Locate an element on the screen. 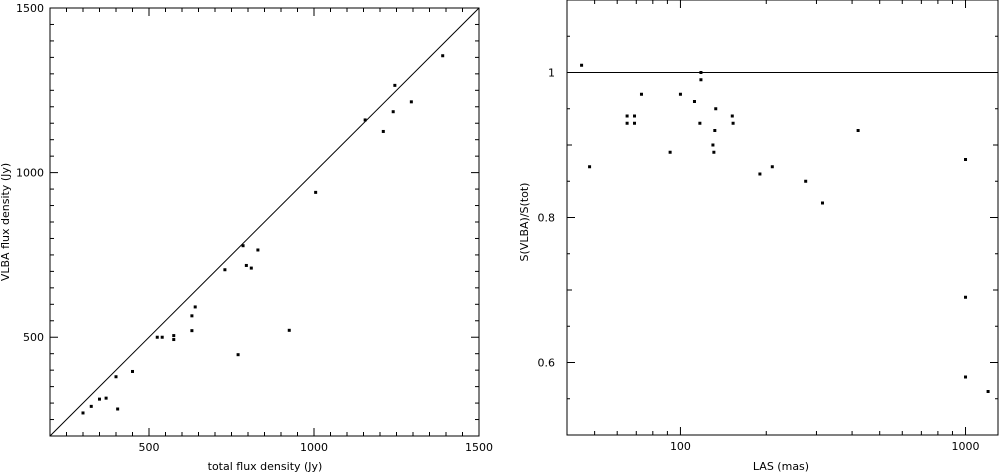 The width and height of the screenshot is (1001, 475). right-y-tick-label: 0.8 is located at coordinates (547, 218).